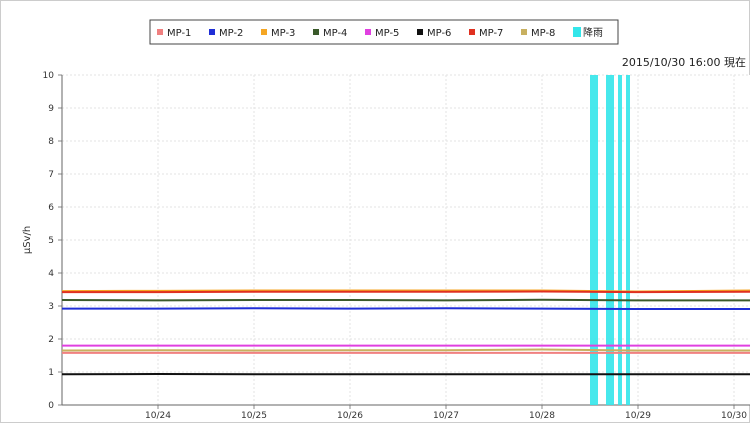 This screenshot has height=427, width=750. What do you see at coordinates (542, 416) in the screenshot?
I see `x-tick-label: 10/28` at bounding box center [542, 416].